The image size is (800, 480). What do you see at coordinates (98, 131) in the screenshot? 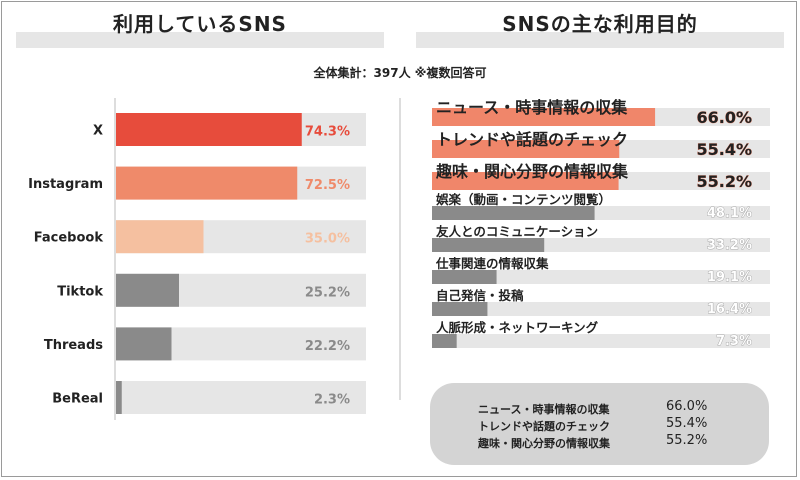
I see `category-label: X` at bounding box center [98, 131].